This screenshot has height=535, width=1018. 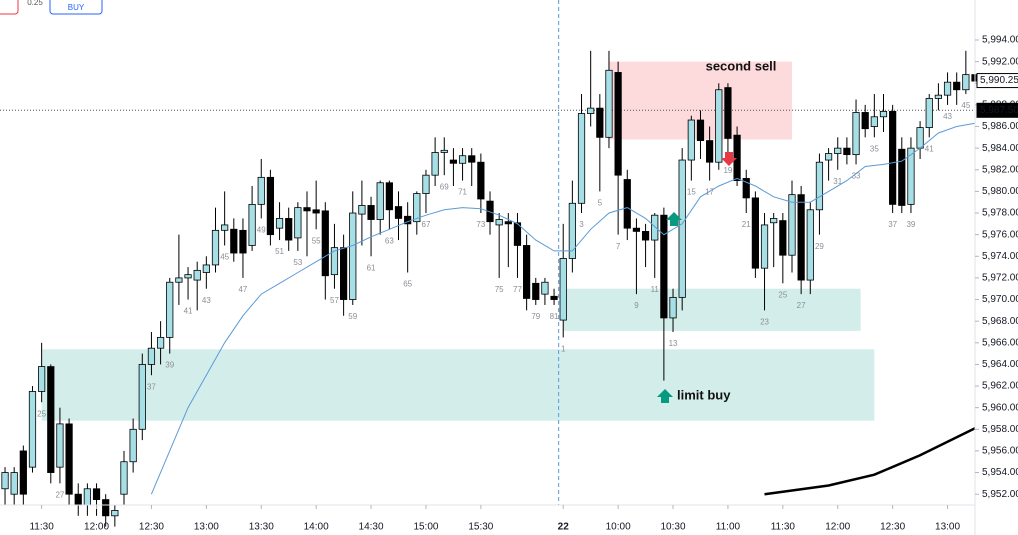 I want to click on x-tick-label: 12:00, so click(x=837, y=527).